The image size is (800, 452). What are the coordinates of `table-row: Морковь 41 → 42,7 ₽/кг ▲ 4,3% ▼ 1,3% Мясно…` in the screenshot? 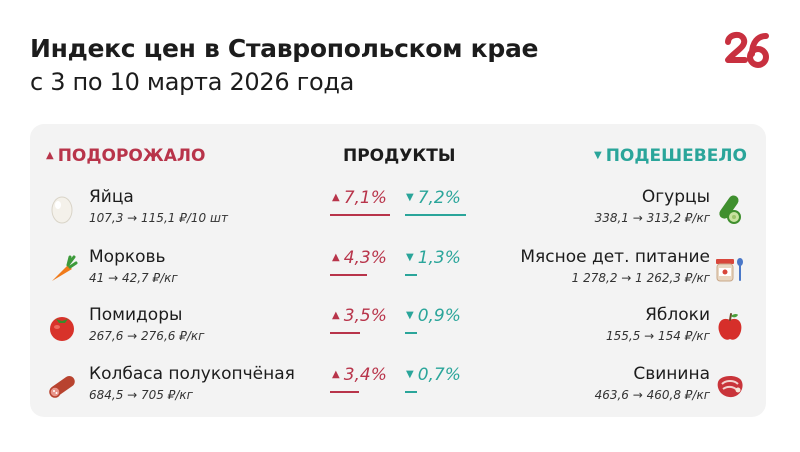 It's located at (400, 277).